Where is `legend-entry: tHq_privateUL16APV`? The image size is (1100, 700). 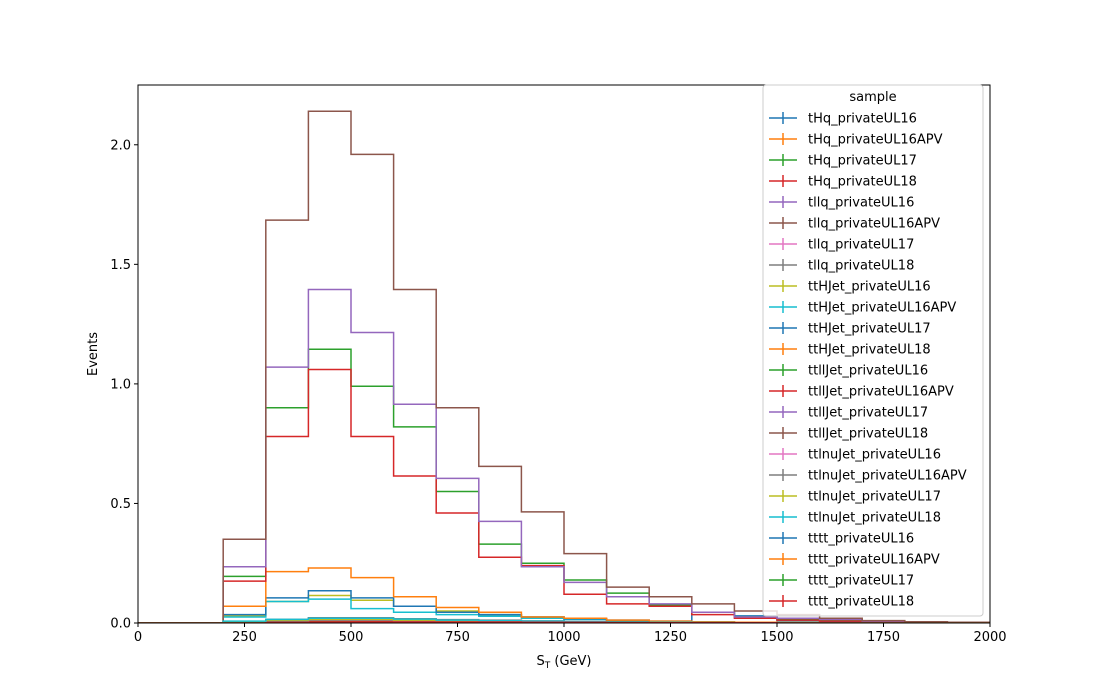 legend-entry: tHq_privateUL16APV is located at coordinates (856, 140).